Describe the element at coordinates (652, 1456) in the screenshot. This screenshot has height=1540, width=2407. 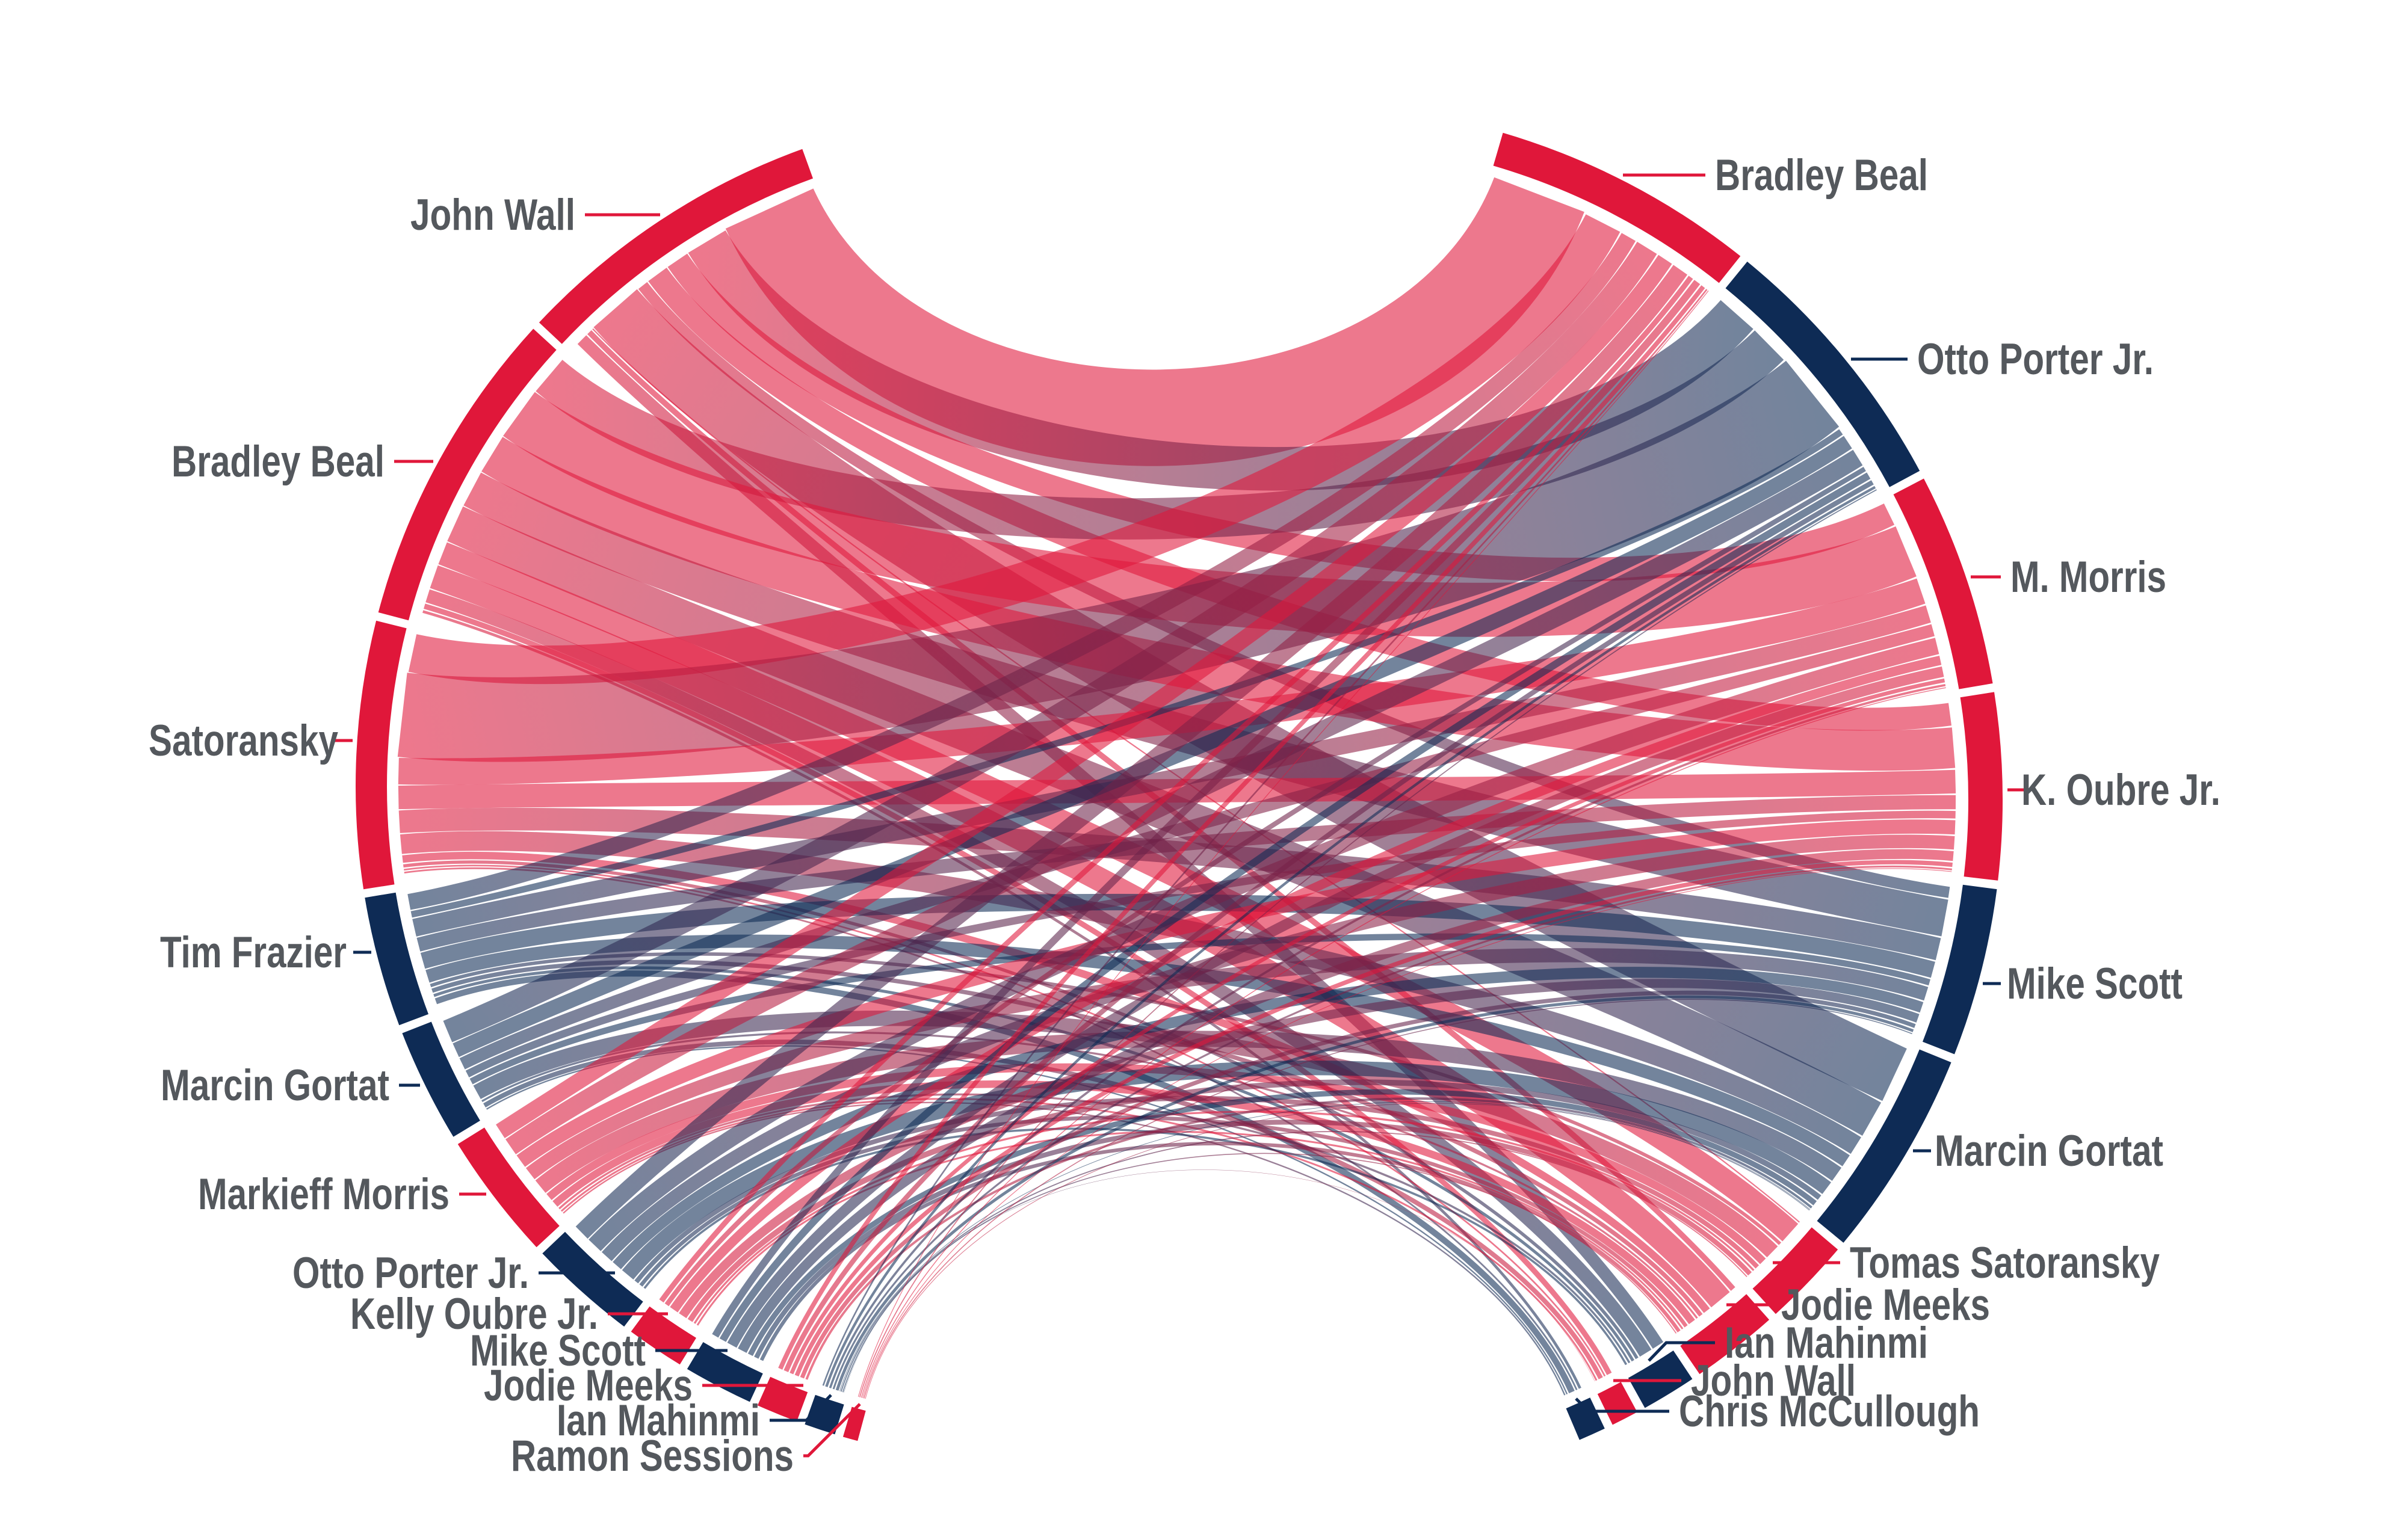
I see `svg-text: Ramon Sessions` at that location.